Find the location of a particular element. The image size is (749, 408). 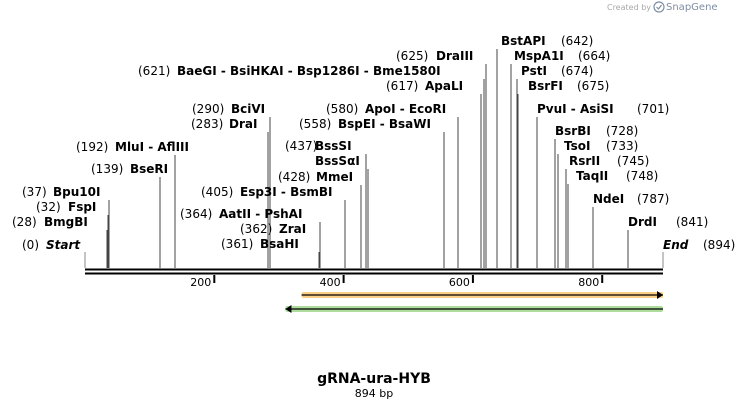

enzyme-name: MspA1I is located at coordinates (539, 56).